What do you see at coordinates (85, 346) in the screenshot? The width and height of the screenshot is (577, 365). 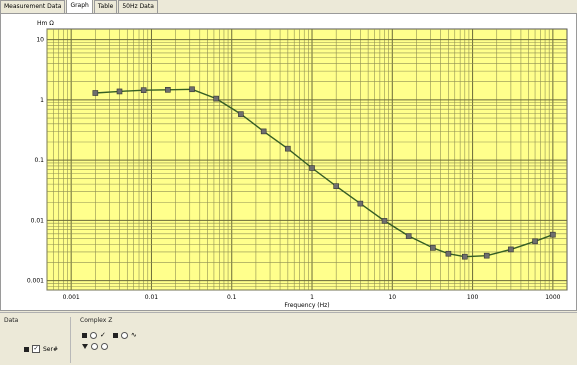 I see `triangle-marker-icon` at bounding box center [85, 346].